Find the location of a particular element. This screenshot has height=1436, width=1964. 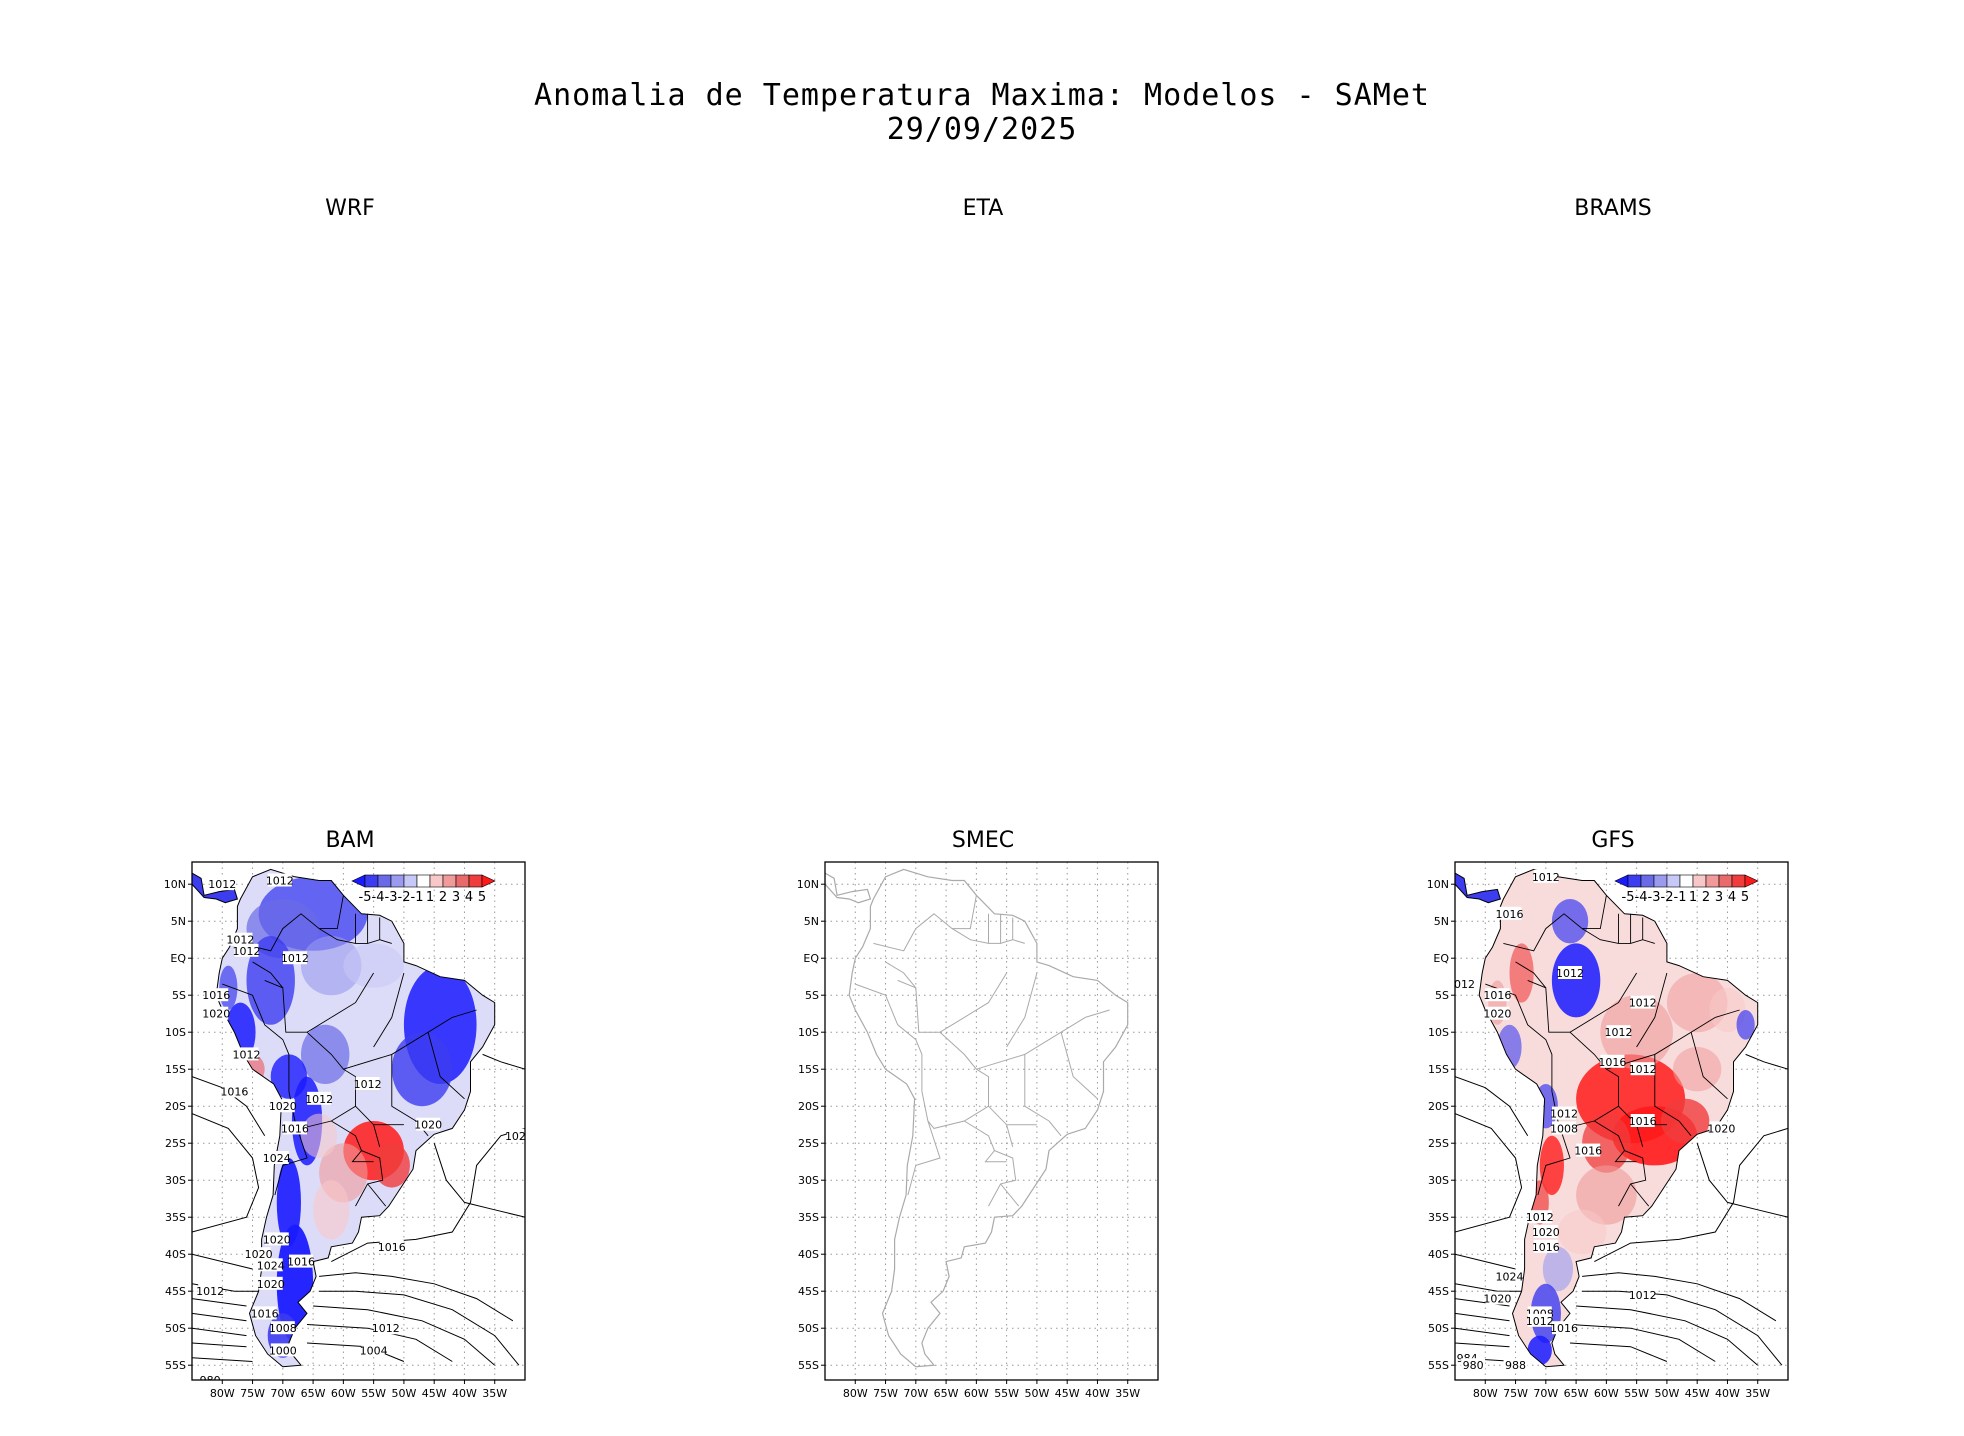

lon-tick-label: 45W is located at coordinates (1067, 1393).